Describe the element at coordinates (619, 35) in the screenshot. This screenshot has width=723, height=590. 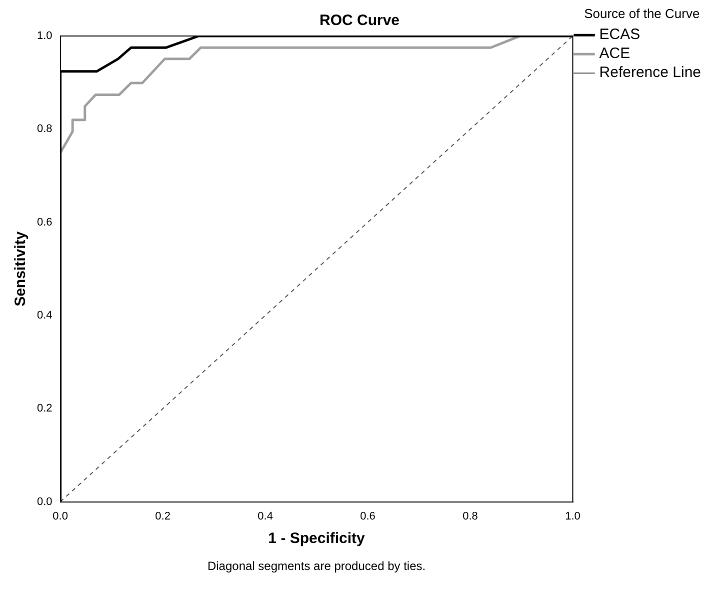
I see `legend-label: ECAS` at that location.